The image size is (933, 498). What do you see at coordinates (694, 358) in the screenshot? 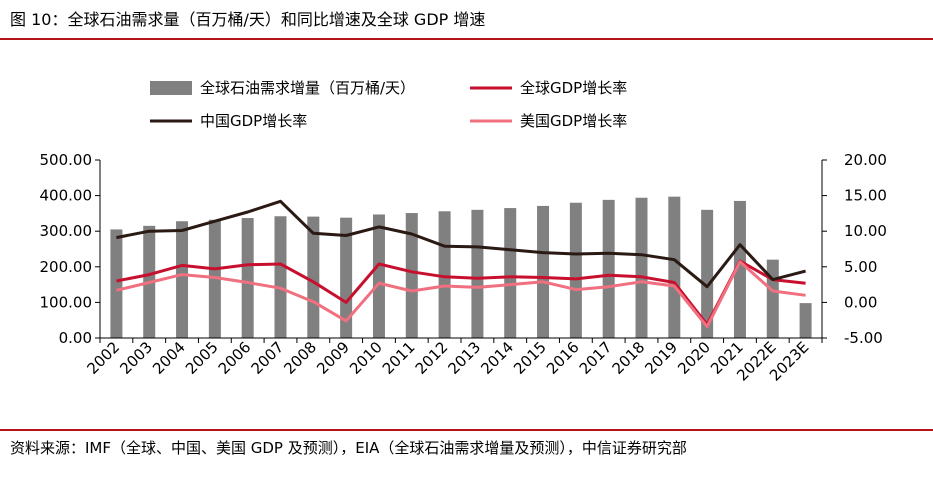
I see `x-tick-label: 2020` at bounding box center [694, 358].